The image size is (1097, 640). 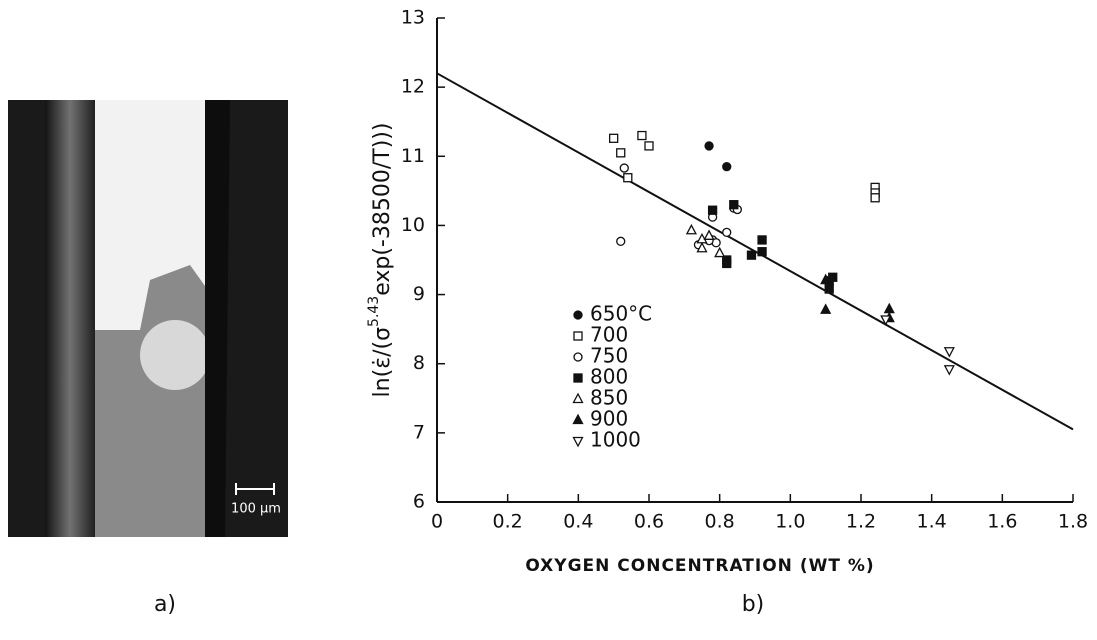 I want to click on legend-label: 750, so click(x=609, y=356).